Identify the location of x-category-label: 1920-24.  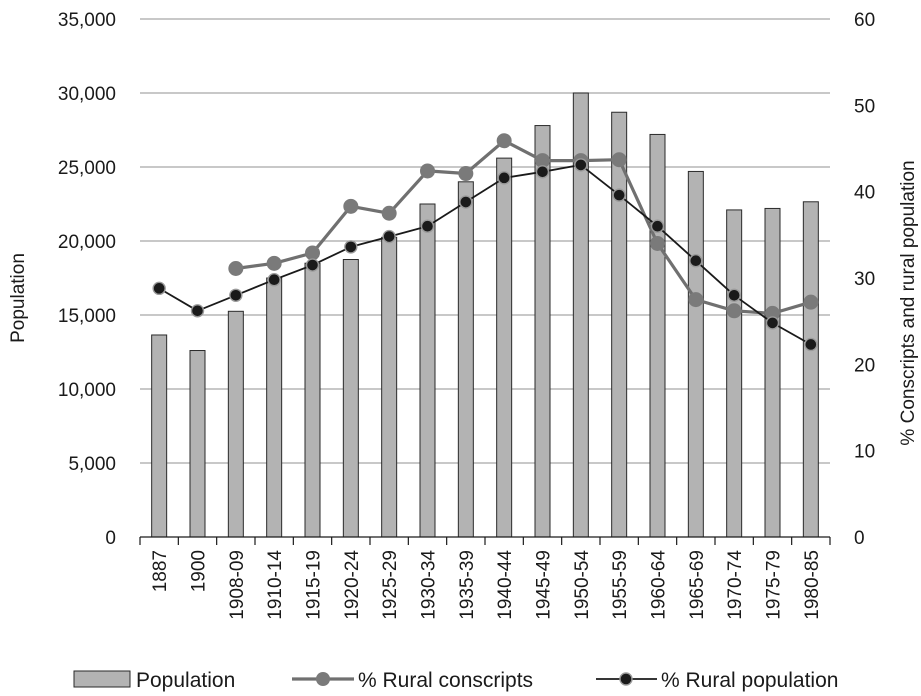
(352, 585).